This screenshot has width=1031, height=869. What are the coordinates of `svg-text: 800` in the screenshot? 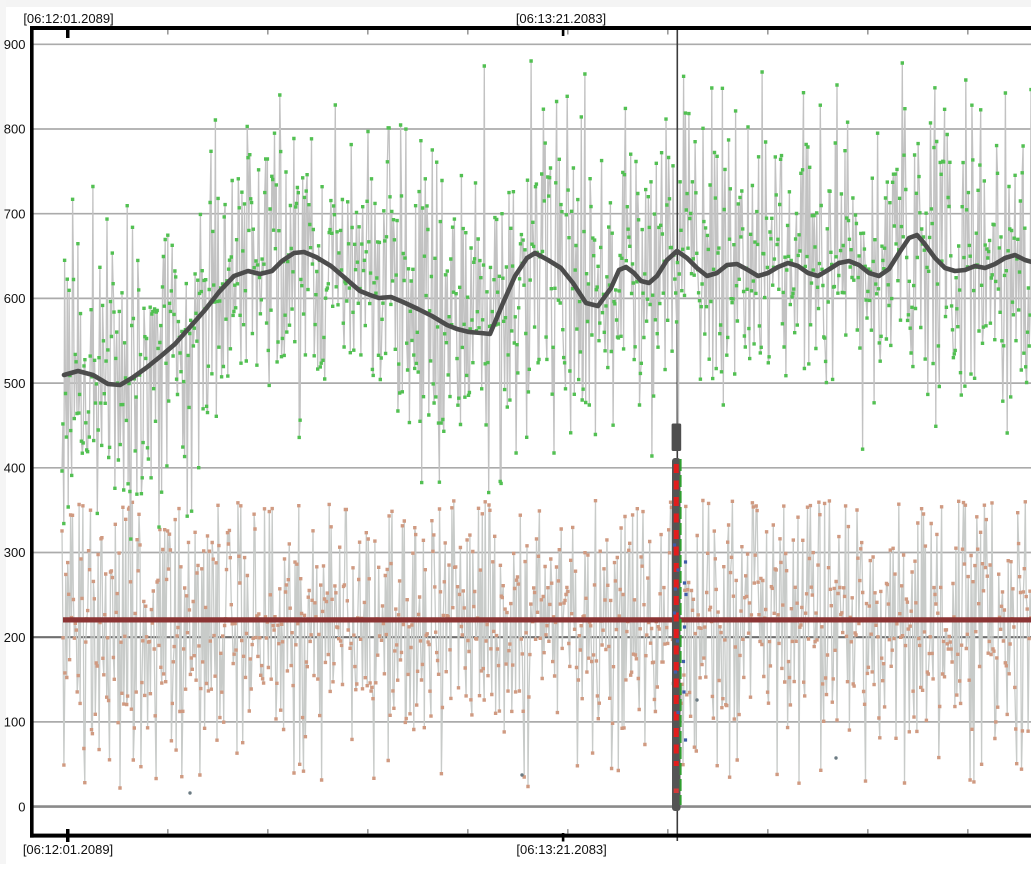 It's located at (15, 129).